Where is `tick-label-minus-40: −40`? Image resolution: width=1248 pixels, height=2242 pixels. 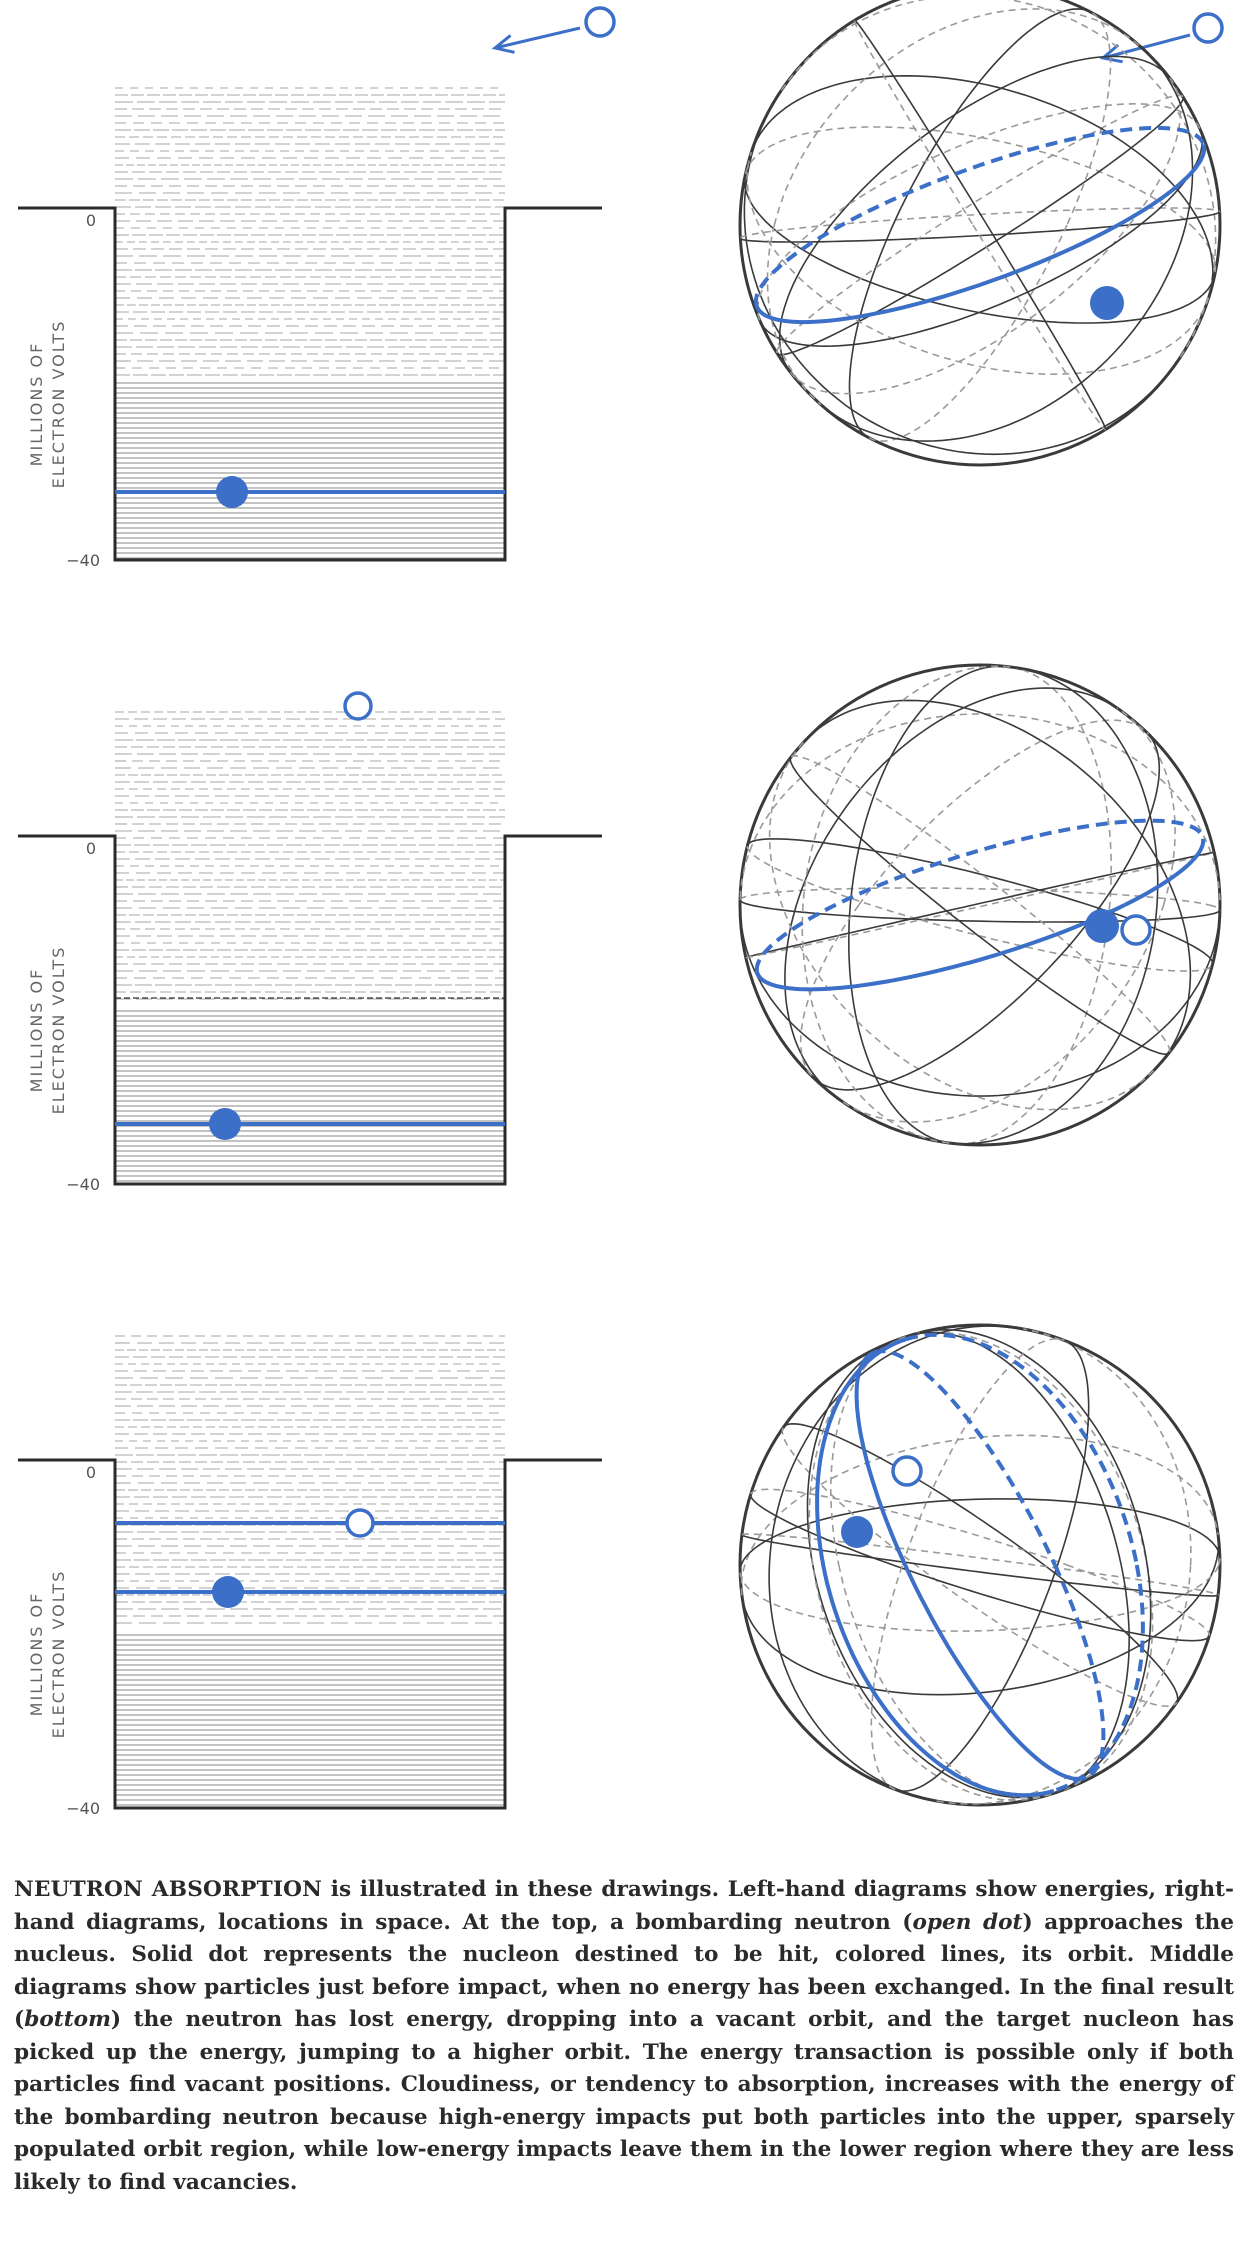 tick-label-minus-40: −40 is located at coordinates (83, 560).